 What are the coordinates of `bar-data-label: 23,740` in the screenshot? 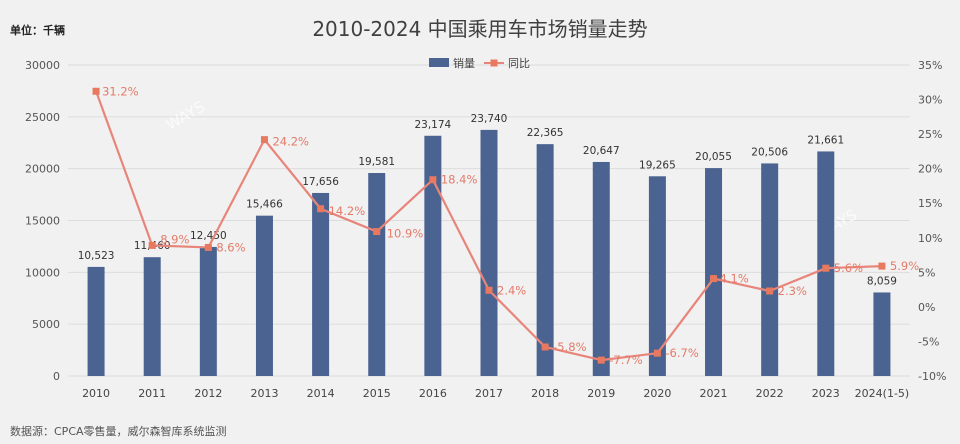 It's located at (489, 119).